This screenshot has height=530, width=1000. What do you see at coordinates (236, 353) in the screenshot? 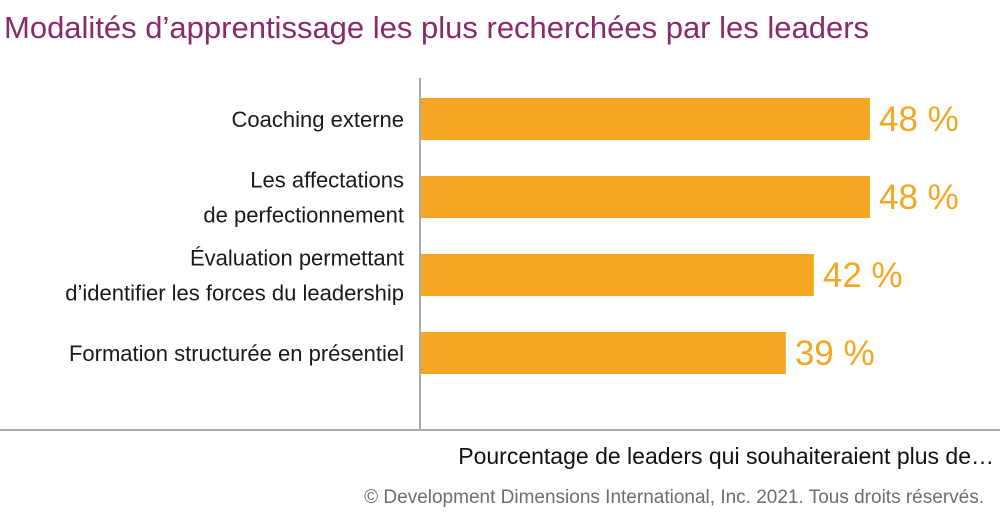
I see `category-label-3-line-0: Formation structurée en présentiel` at bounding box center [236, 353].